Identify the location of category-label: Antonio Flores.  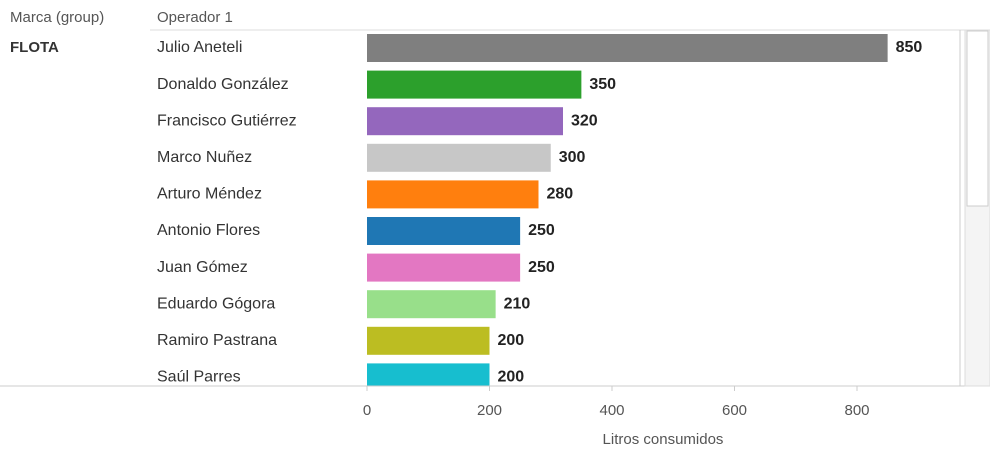
(208, 230).